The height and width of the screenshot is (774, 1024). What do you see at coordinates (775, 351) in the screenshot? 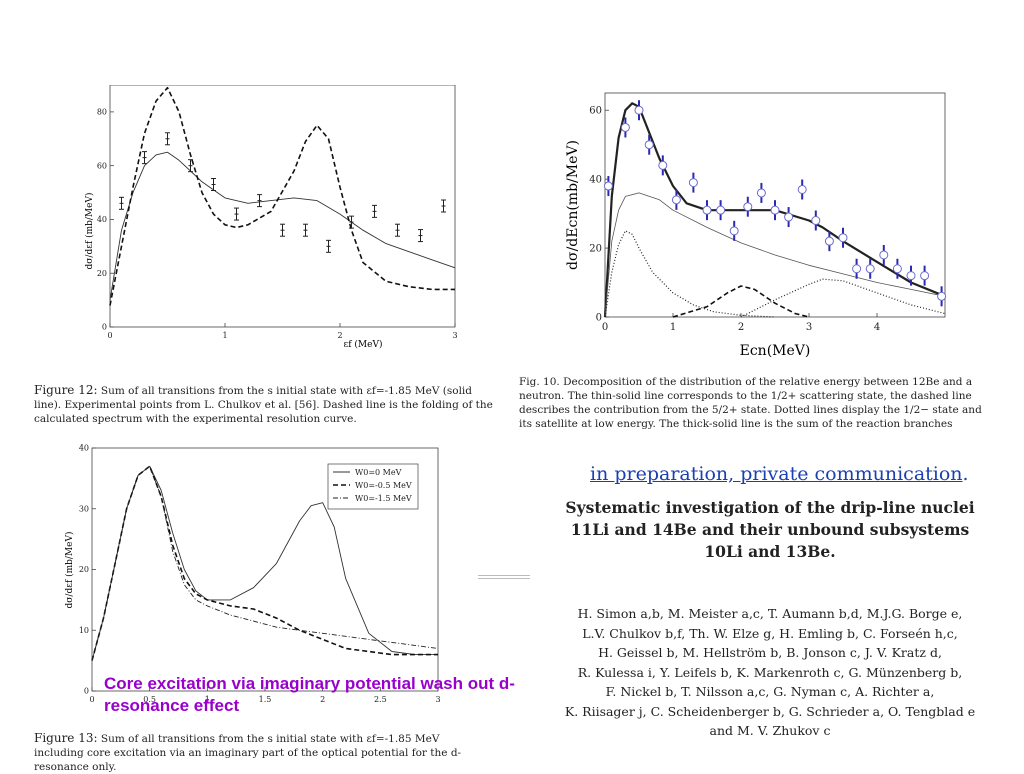
I see `fig10-xlabel: Ecn(MeV)` at bounding box center [775, 351].